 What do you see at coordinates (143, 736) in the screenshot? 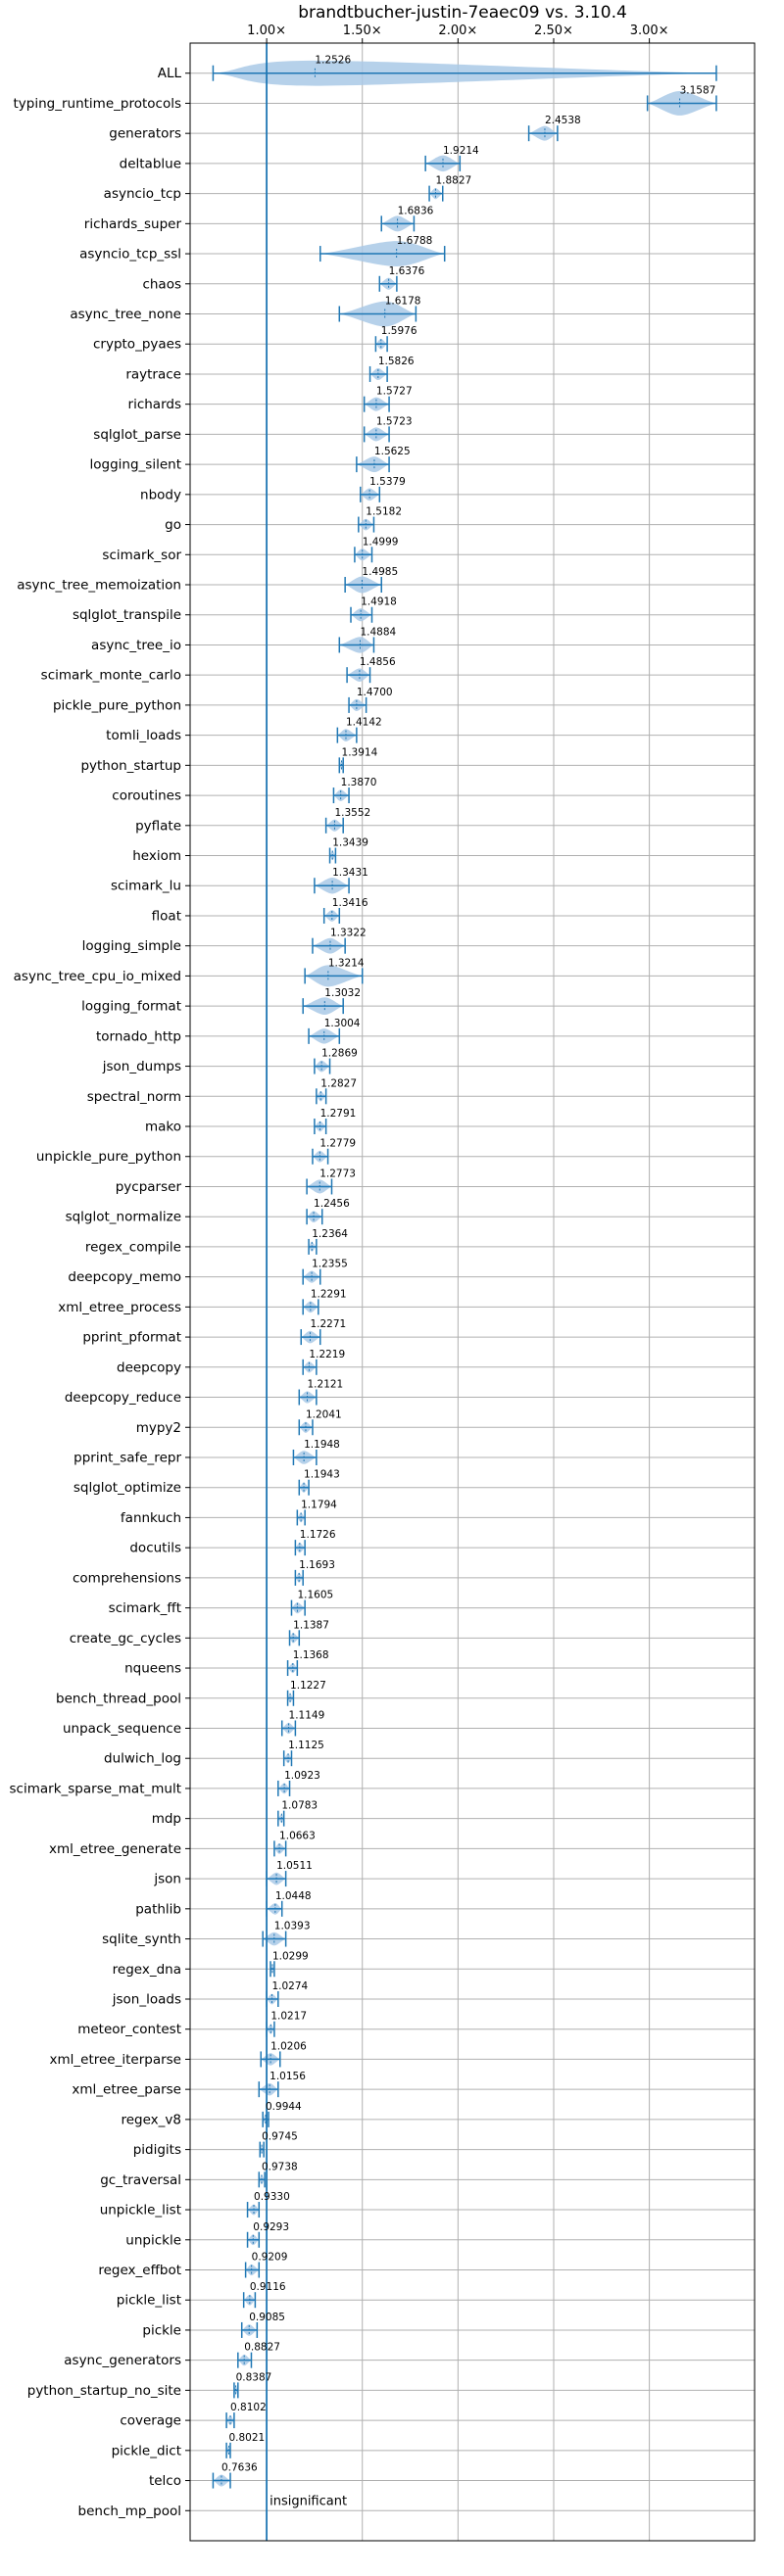
I see `benchmark-label: tomli_loads` at bounding box center [143, 736].